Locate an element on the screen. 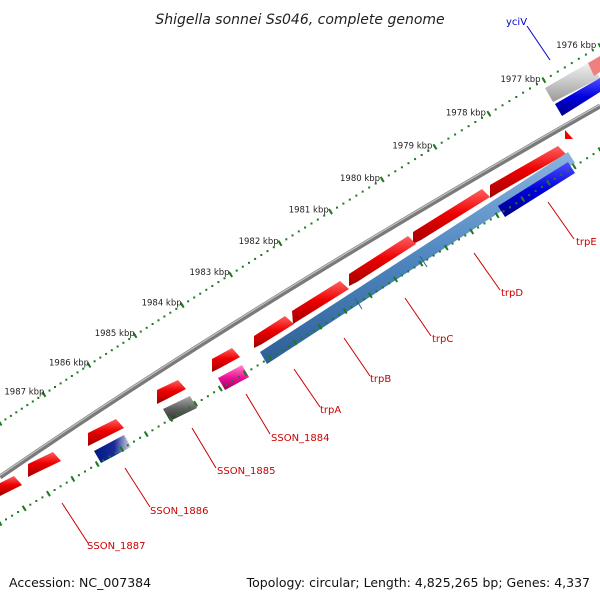  feature-silver is located at coordinates (572, 82).